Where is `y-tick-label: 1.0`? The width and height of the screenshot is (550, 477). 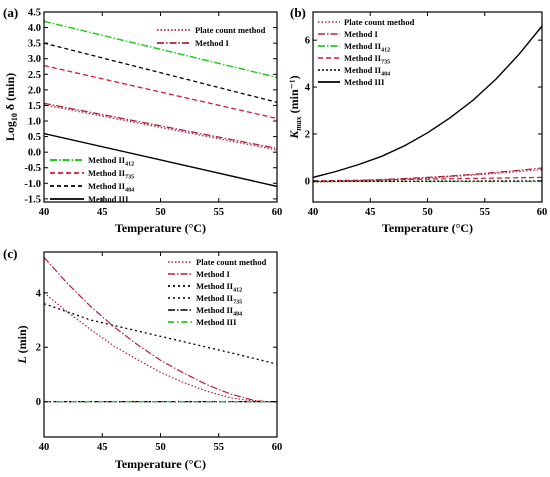
y-tick-label: 1.0 is located at coordinates (34, 122).